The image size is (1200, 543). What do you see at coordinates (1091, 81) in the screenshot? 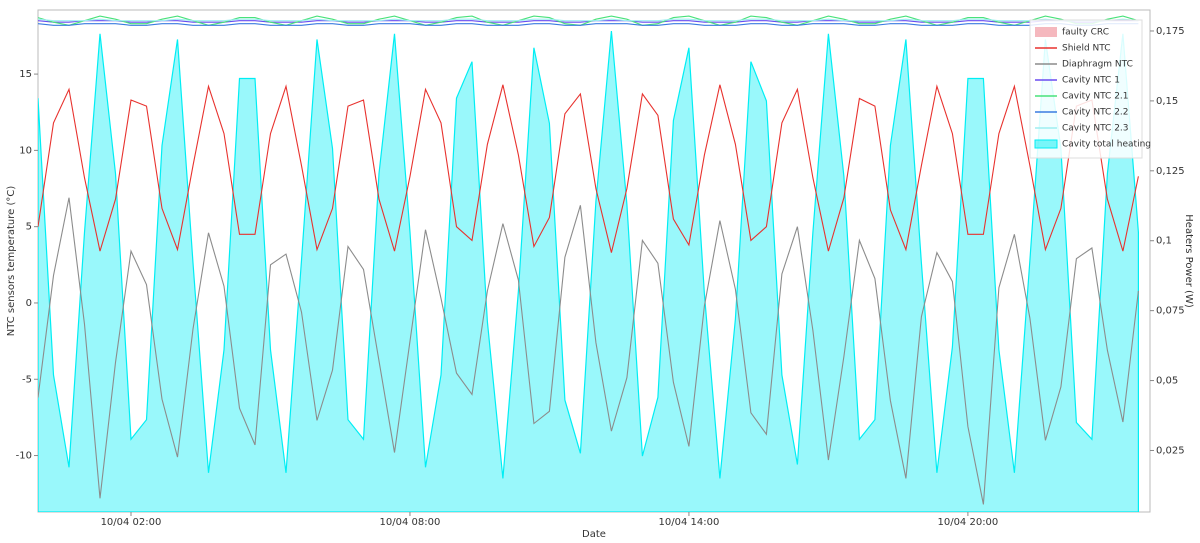
I see `legend-label: Cavity NTC 1` at bounding box center [1091, 81].